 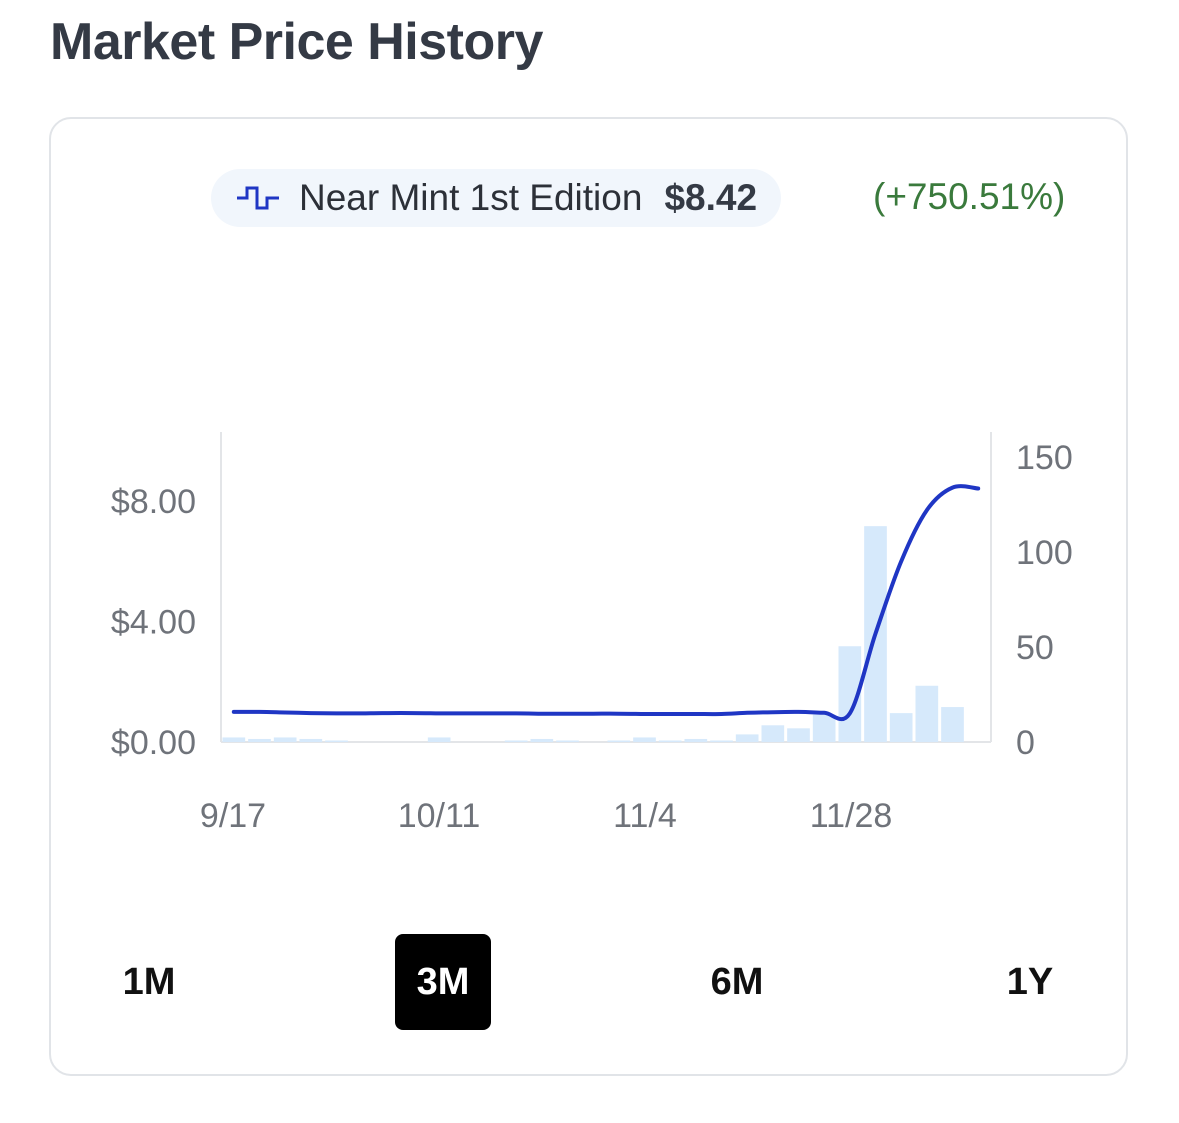 What do you see at coordinates (1044, 553) in the screenshot?
I see `right-axis-tick-label: 100` at bounding box center [1044, 553].